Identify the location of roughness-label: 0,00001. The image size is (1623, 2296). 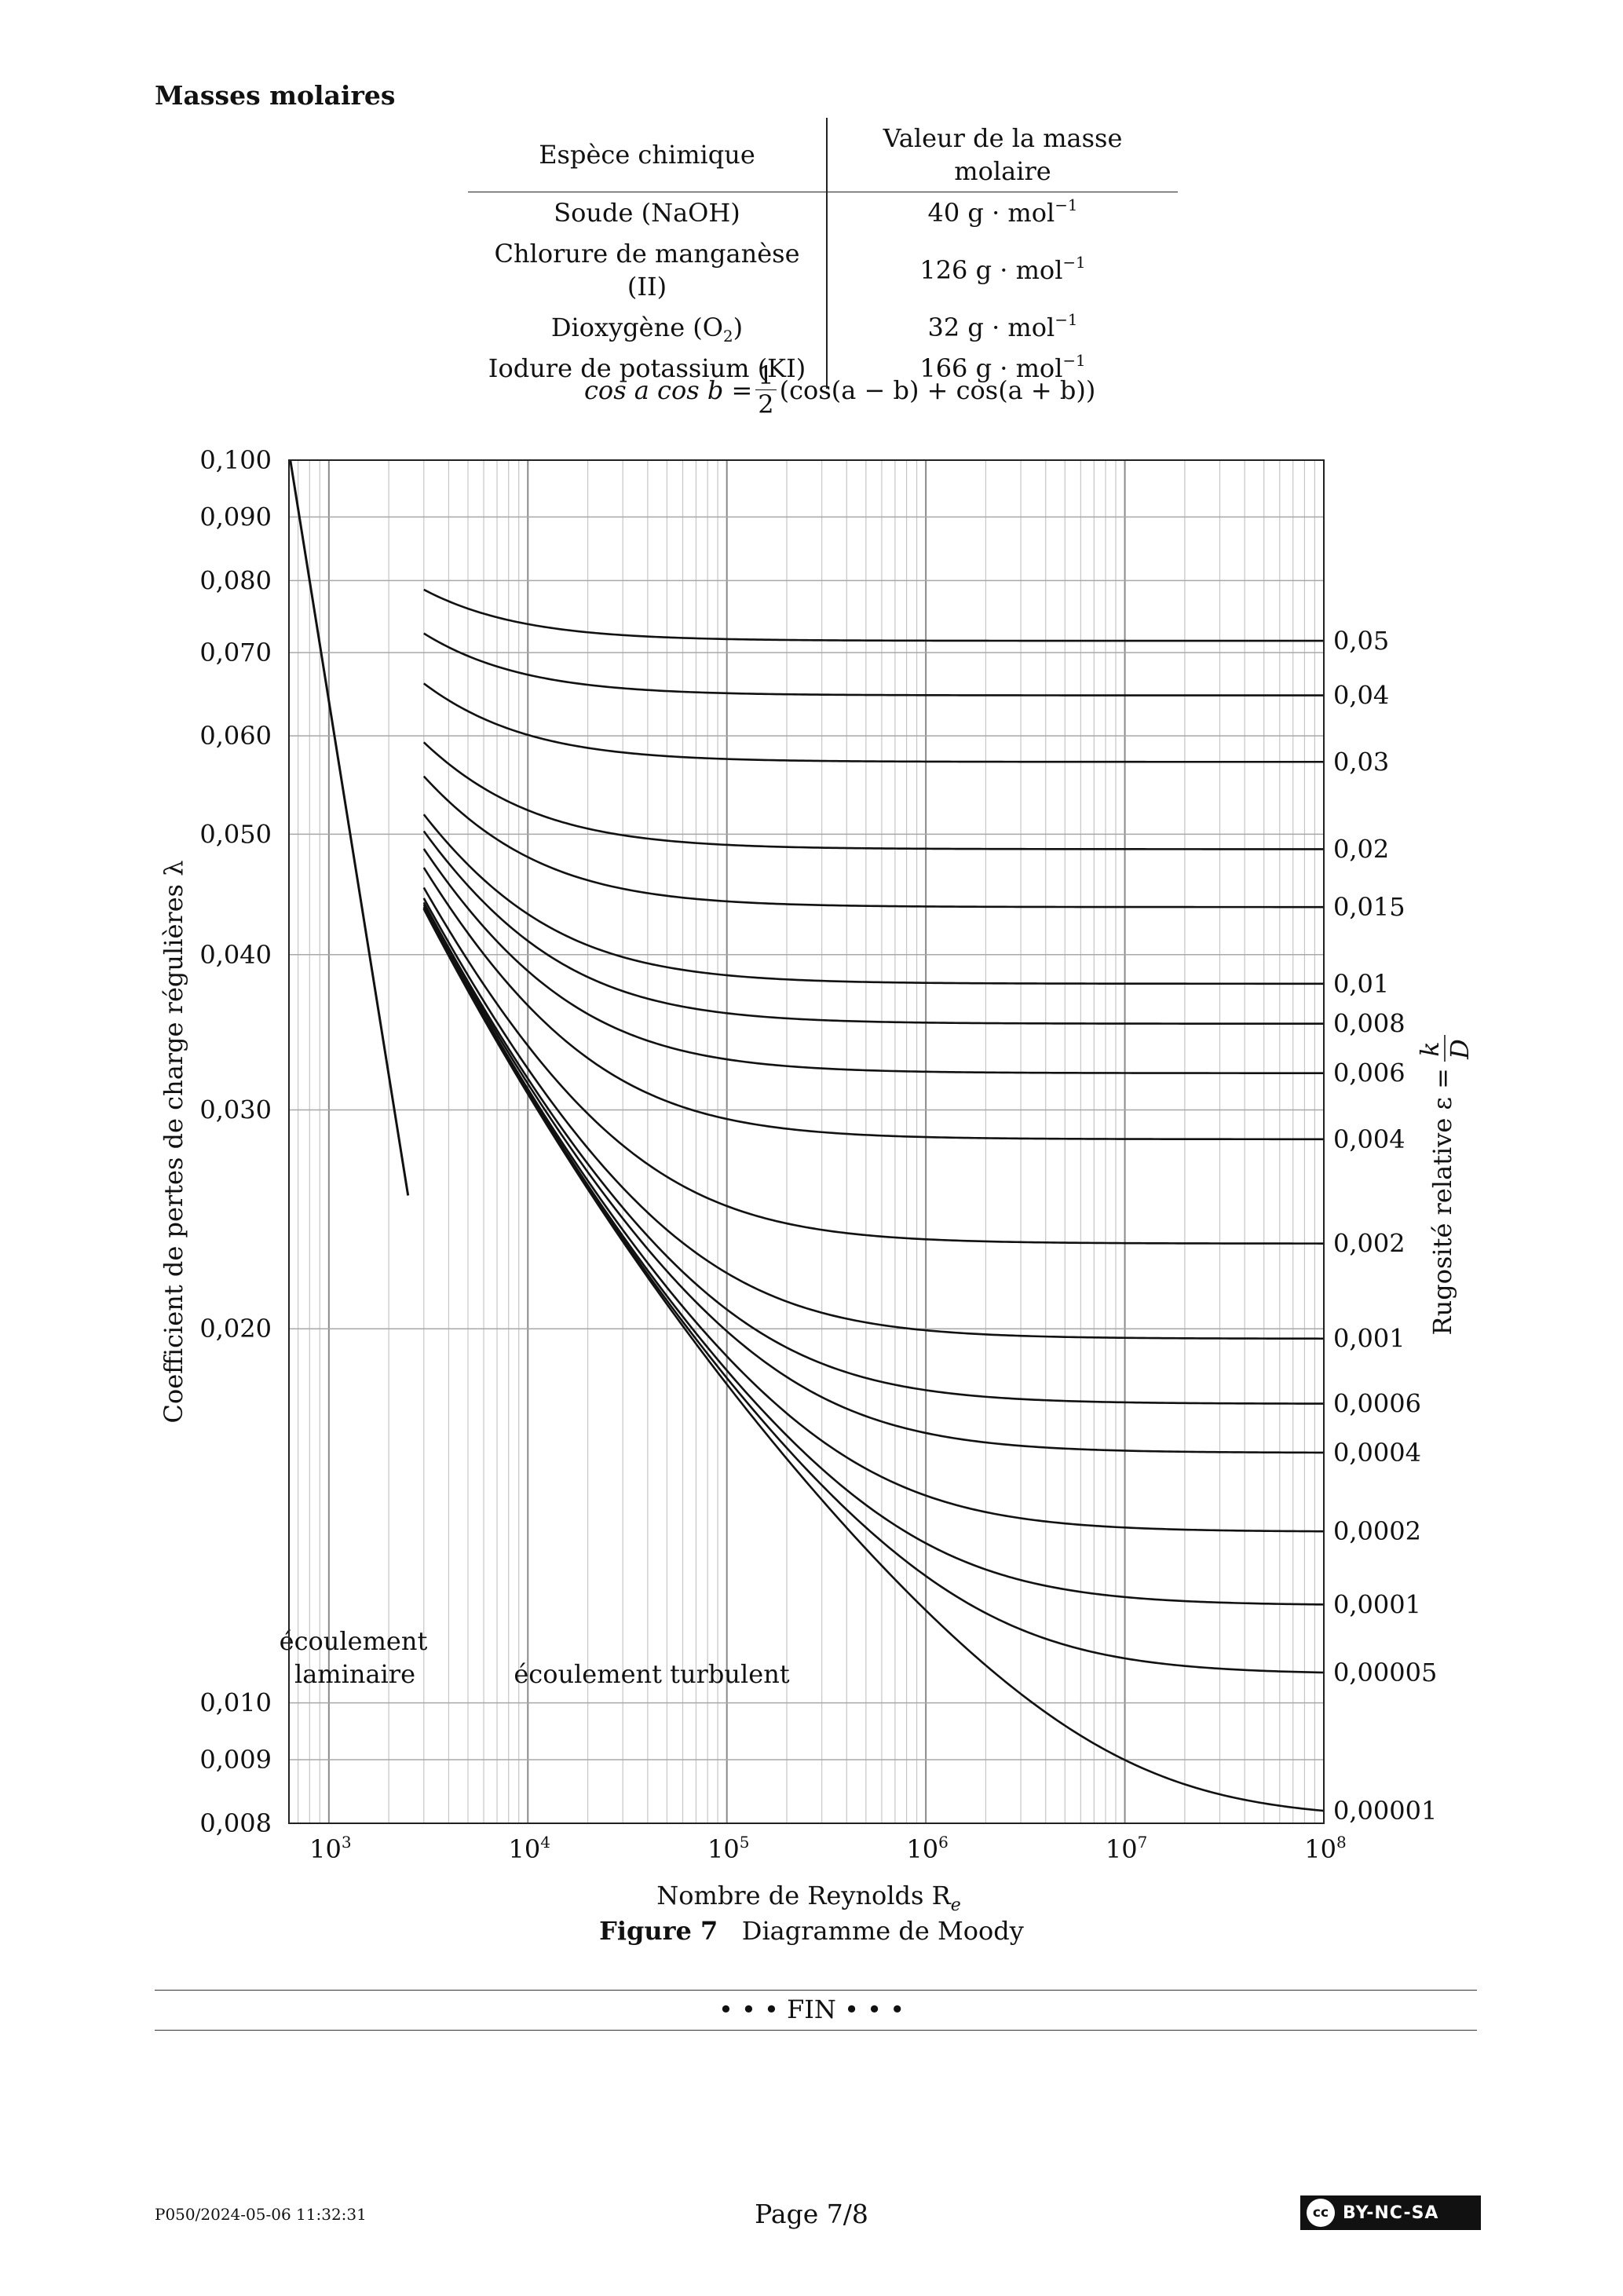
(1385, 1811).